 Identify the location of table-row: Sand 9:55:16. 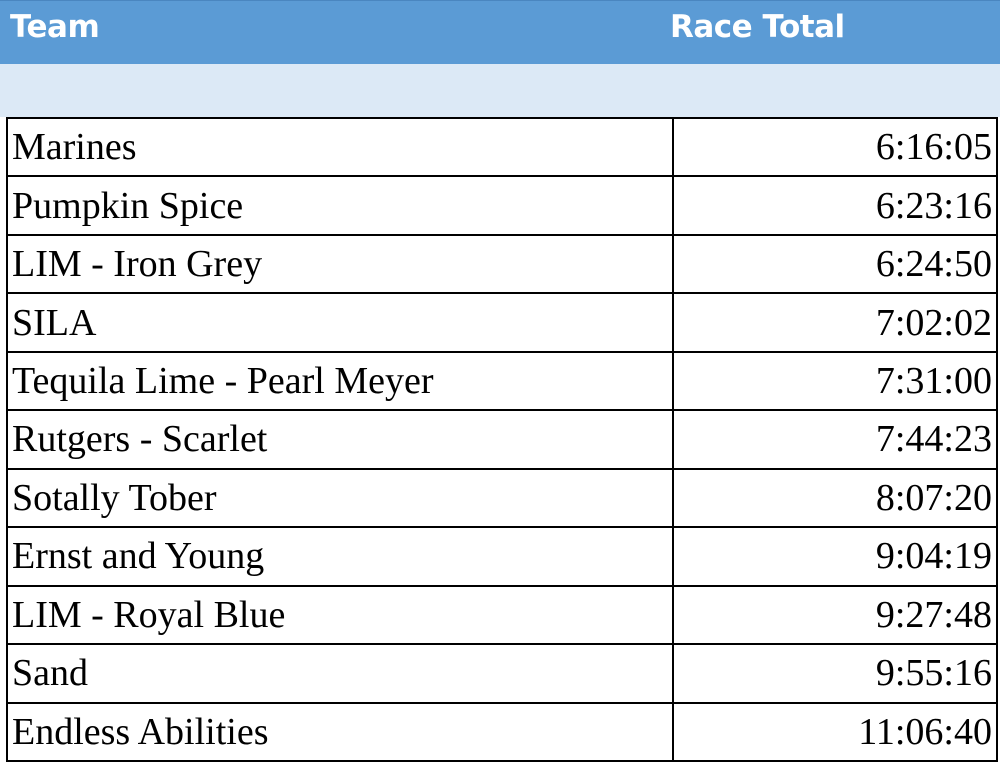
(502, 673).